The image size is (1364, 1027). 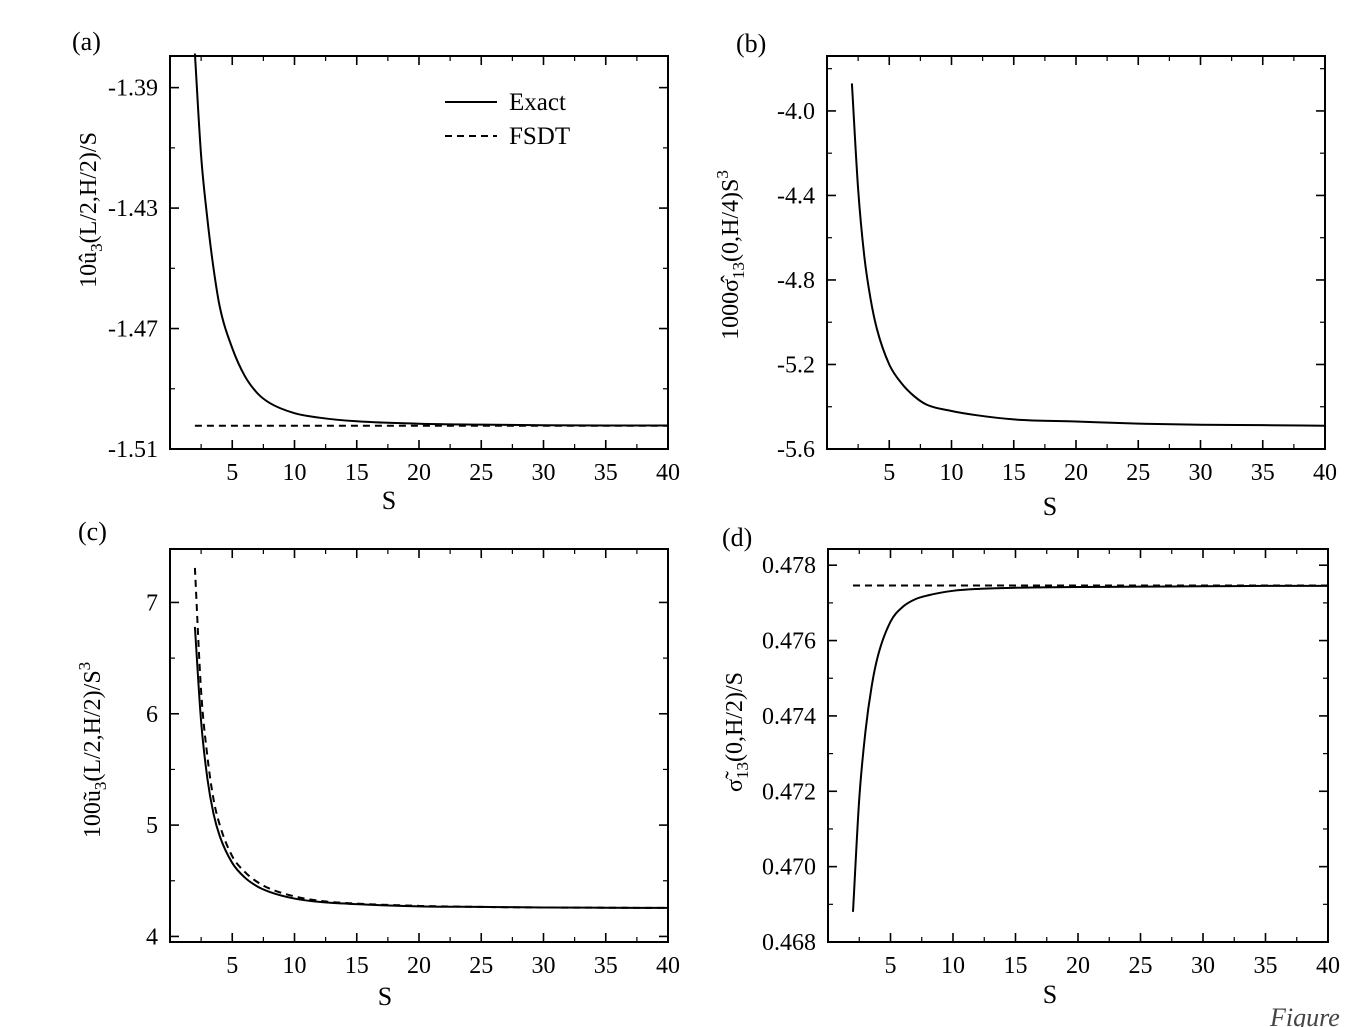 I want to click on y-tick-label: 0.476, so click(x=789, y=642).